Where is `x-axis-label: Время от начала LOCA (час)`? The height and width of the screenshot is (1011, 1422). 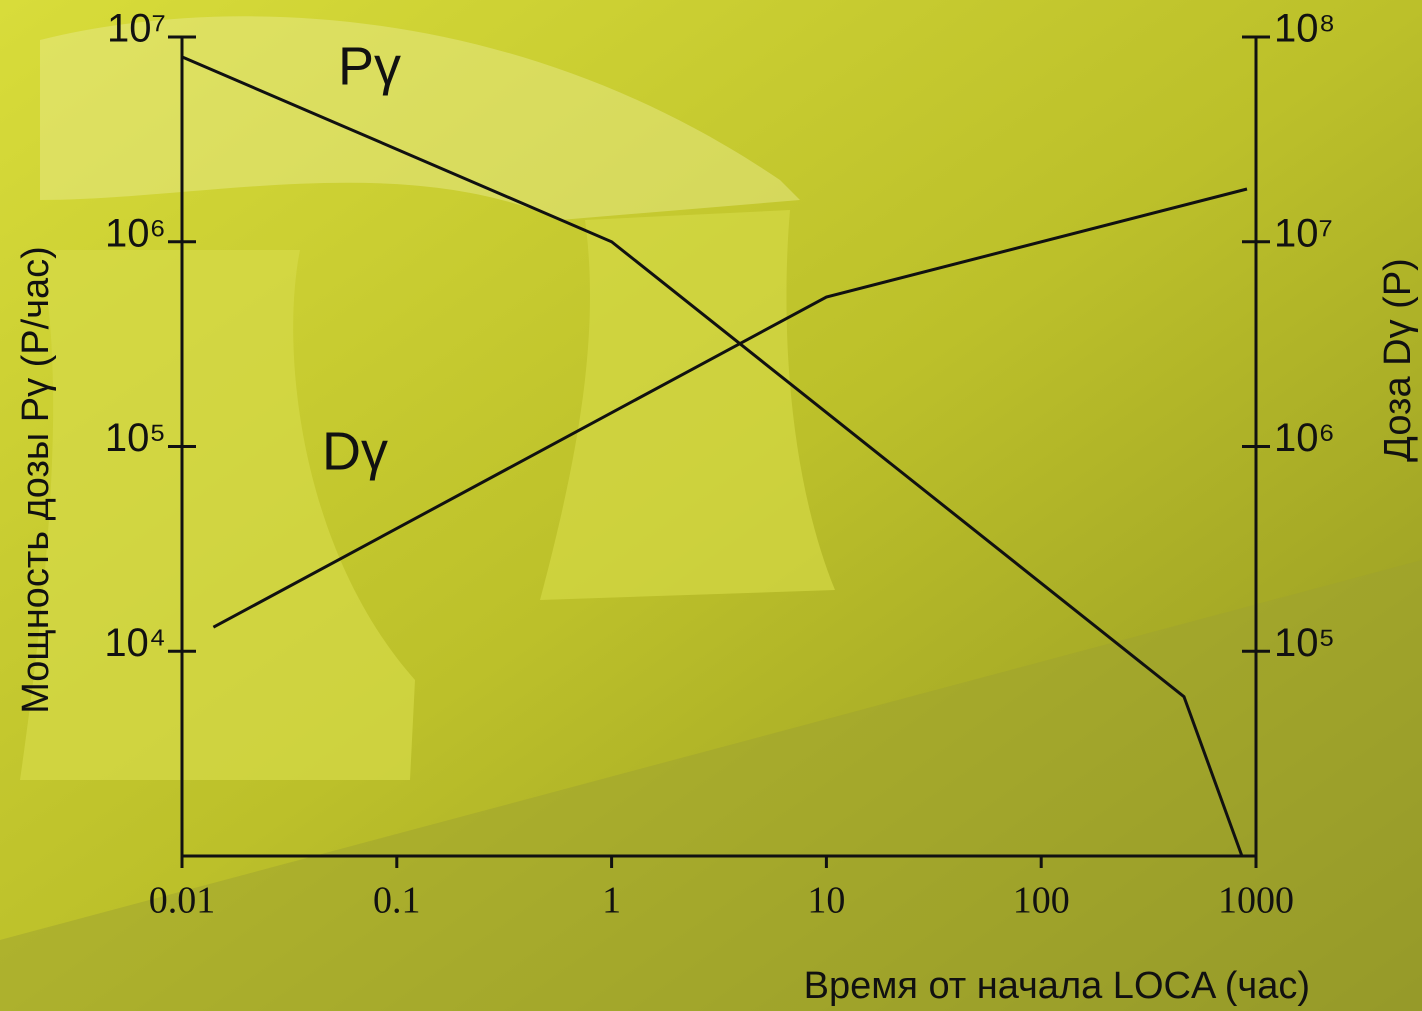 x-axis-label: Время от начала LOCA (час) is located at coordinates (1057, 986).